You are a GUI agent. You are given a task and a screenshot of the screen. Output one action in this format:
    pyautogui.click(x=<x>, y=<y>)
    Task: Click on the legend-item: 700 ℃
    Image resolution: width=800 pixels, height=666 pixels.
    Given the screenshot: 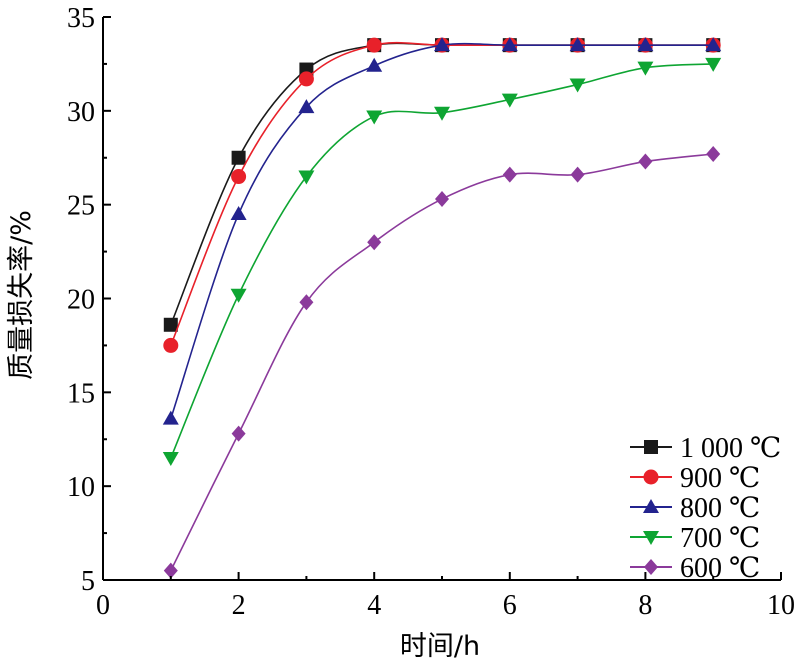 What is the action you would take?
    pyautogui.click(x=695, y=538)
    